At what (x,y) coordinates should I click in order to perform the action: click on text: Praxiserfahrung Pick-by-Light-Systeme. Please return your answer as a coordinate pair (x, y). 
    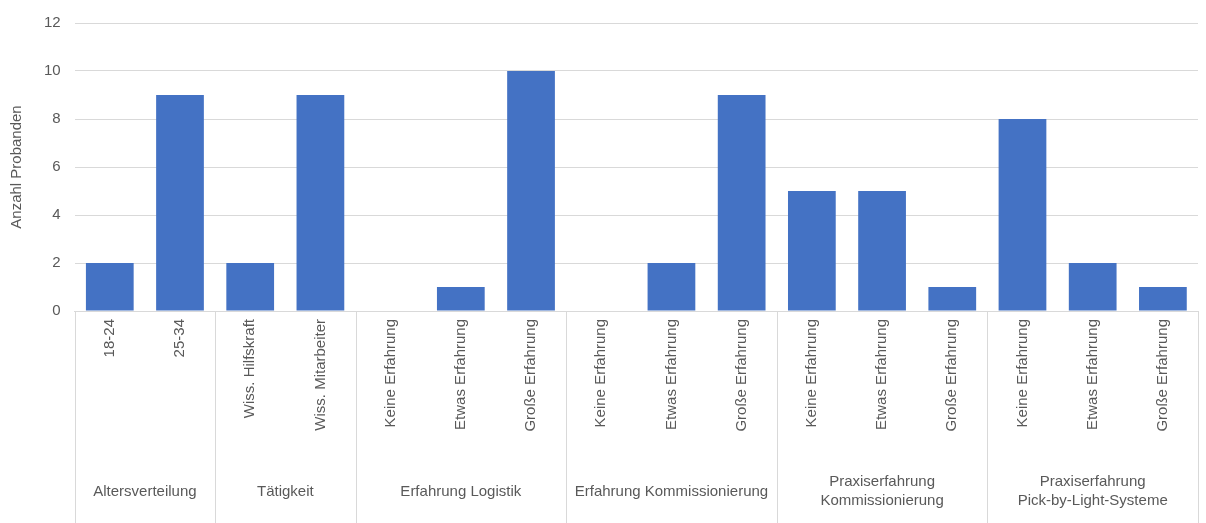
    Looking at the image, I should click on (1092, 490).